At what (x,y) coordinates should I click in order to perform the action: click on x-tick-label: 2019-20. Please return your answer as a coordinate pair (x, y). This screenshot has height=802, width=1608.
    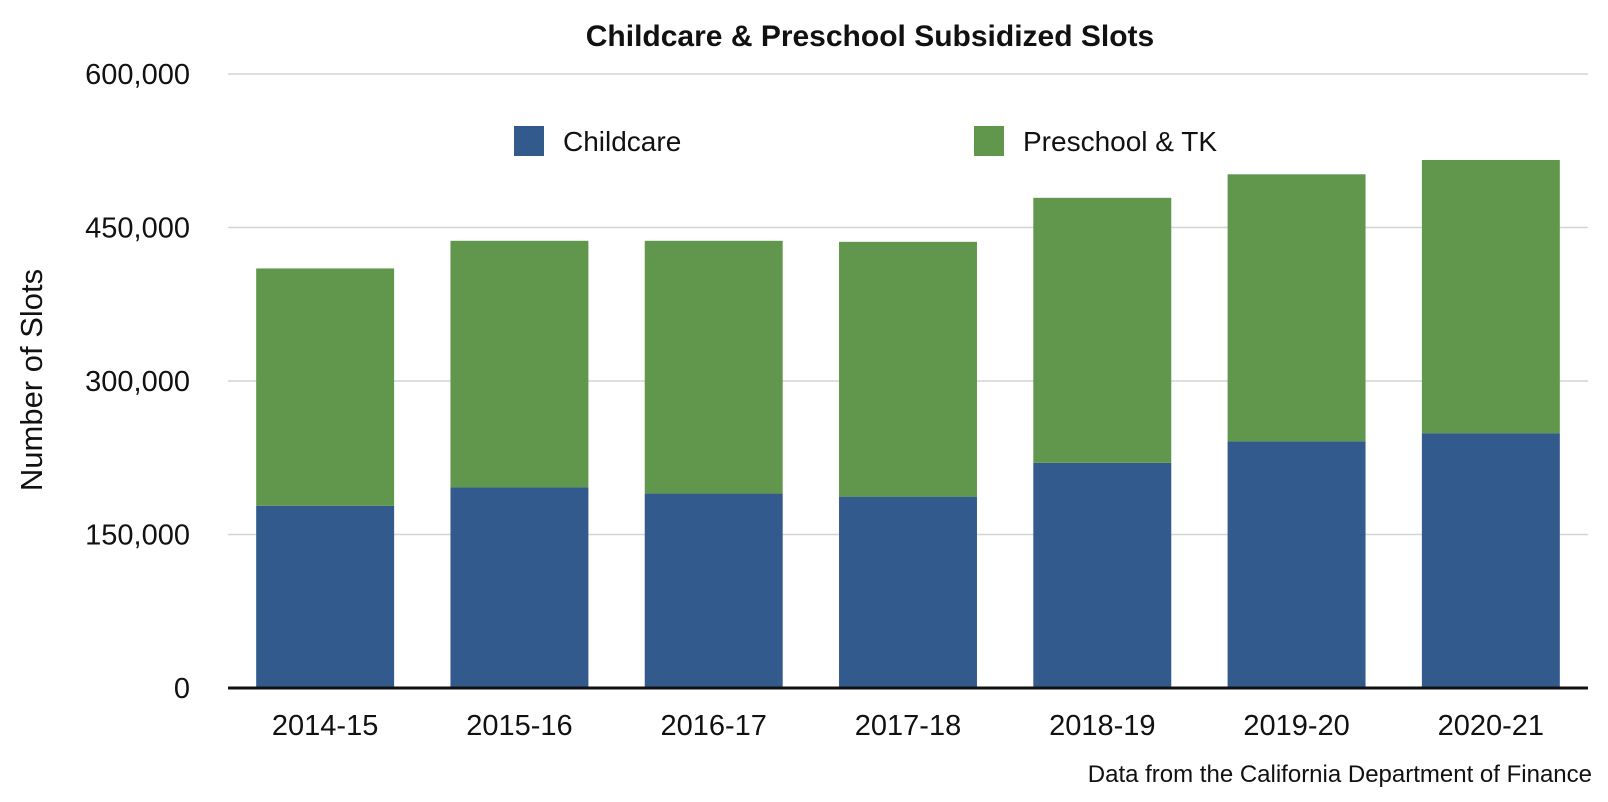
    Looking at the image, I should click on (1296, 726).